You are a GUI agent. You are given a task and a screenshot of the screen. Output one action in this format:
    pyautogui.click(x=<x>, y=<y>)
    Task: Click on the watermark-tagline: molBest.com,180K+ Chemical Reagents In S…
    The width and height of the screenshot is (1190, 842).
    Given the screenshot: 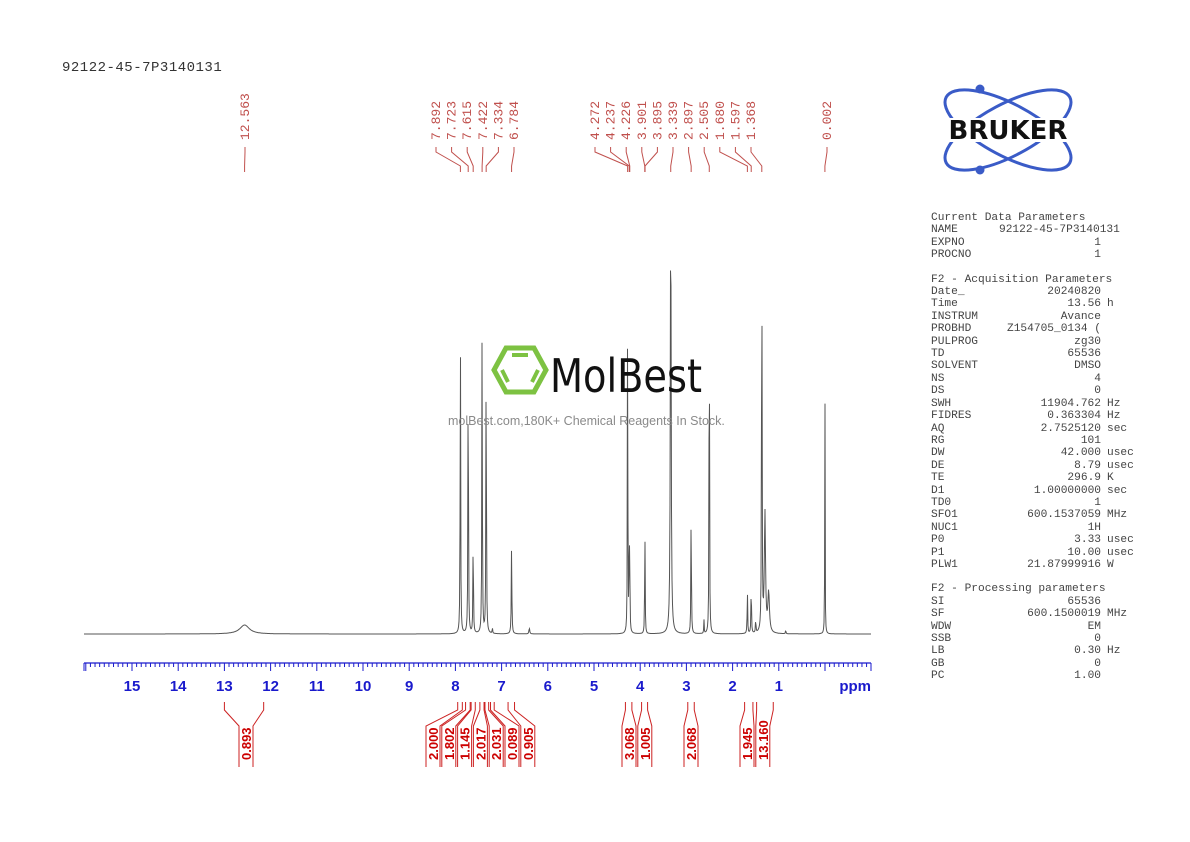 What is the action you would take?
    pyautogui.click(x=586, y=421)
    